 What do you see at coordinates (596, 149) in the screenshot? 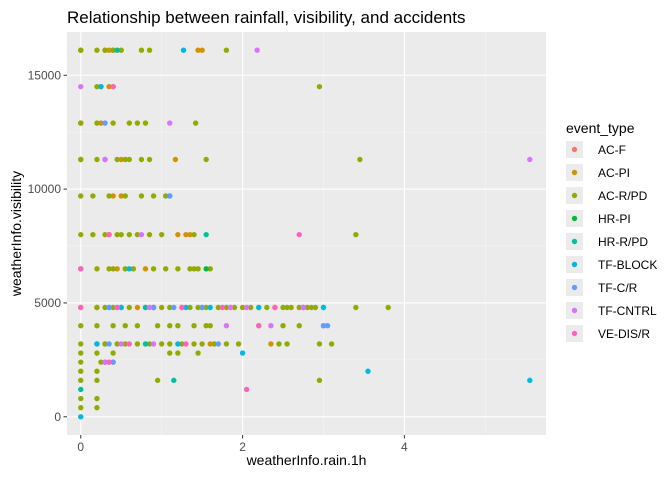
I see `legend-item: AC-F` at bounding box center [596, 149].